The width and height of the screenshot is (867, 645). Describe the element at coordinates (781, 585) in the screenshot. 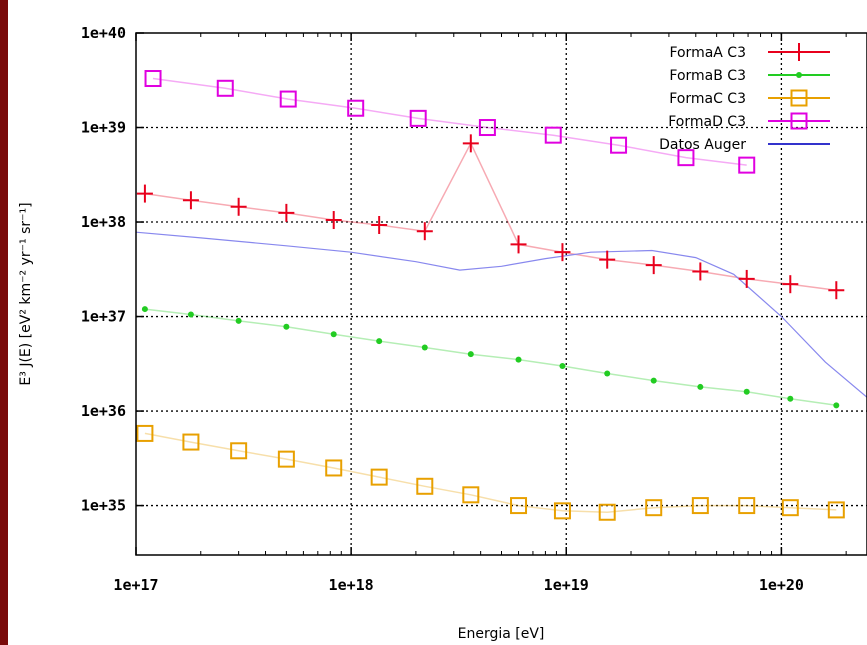

I see `x-tick-label: 1e+20` at that location.